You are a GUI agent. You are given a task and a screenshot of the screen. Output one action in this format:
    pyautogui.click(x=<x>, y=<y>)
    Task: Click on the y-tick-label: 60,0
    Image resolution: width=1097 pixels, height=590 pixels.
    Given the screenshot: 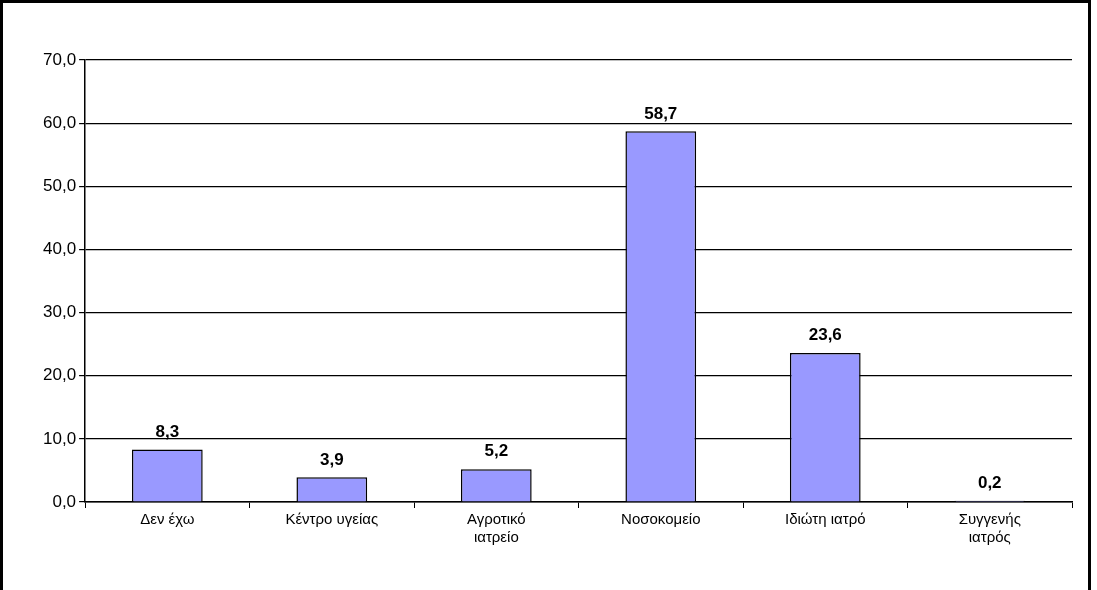 What is the action you would take?
    pyautogui.click(x=59, y=122)
    